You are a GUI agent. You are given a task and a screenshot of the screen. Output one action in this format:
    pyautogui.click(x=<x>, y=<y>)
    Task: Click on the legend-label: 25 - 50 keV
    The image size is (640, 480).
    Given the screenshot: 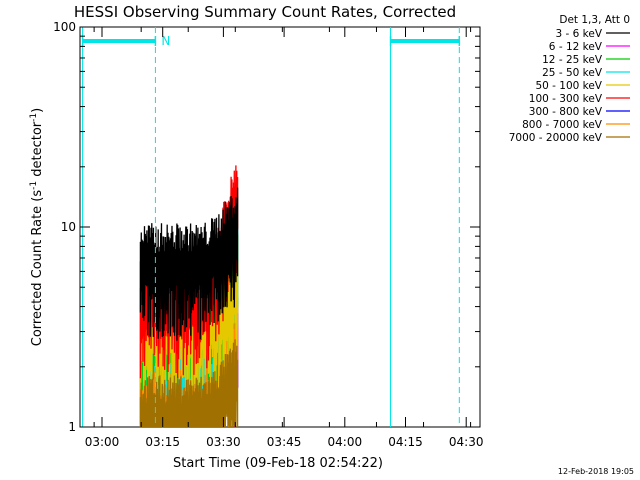 What is the action you would take?
    pyautogui.click(x=572, y=73)
    